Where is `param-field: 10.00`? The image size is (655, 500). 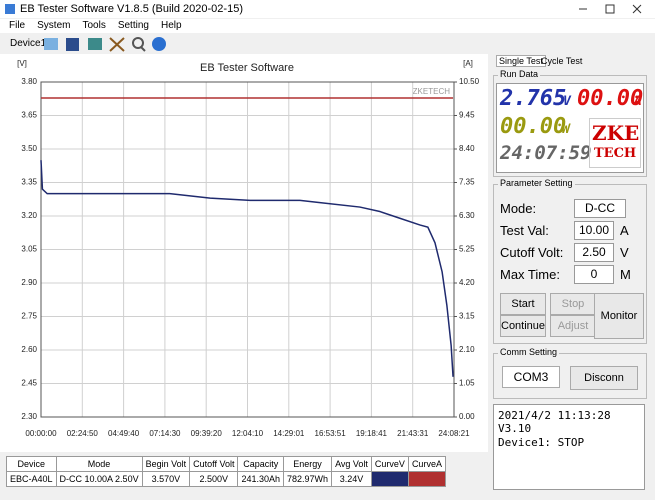 param-field: 10.00 is located at coordinates (594, 230).